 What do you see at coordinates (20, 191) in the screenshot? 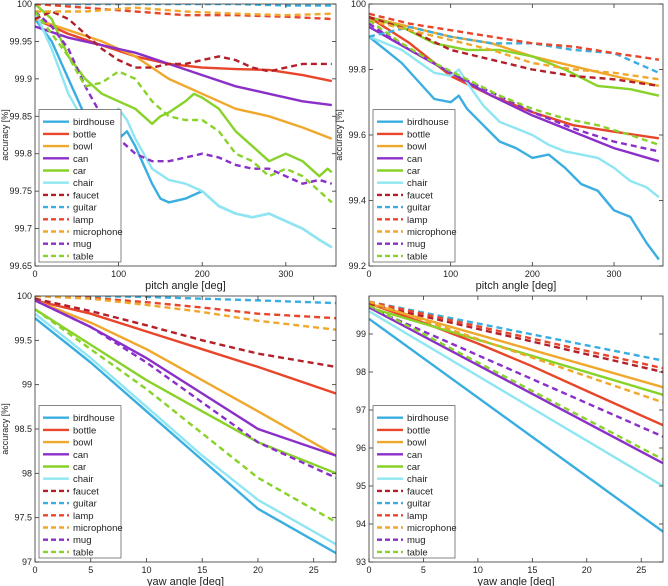
I see `y-tick-label: 99.75` at bounding box center [20, 191].